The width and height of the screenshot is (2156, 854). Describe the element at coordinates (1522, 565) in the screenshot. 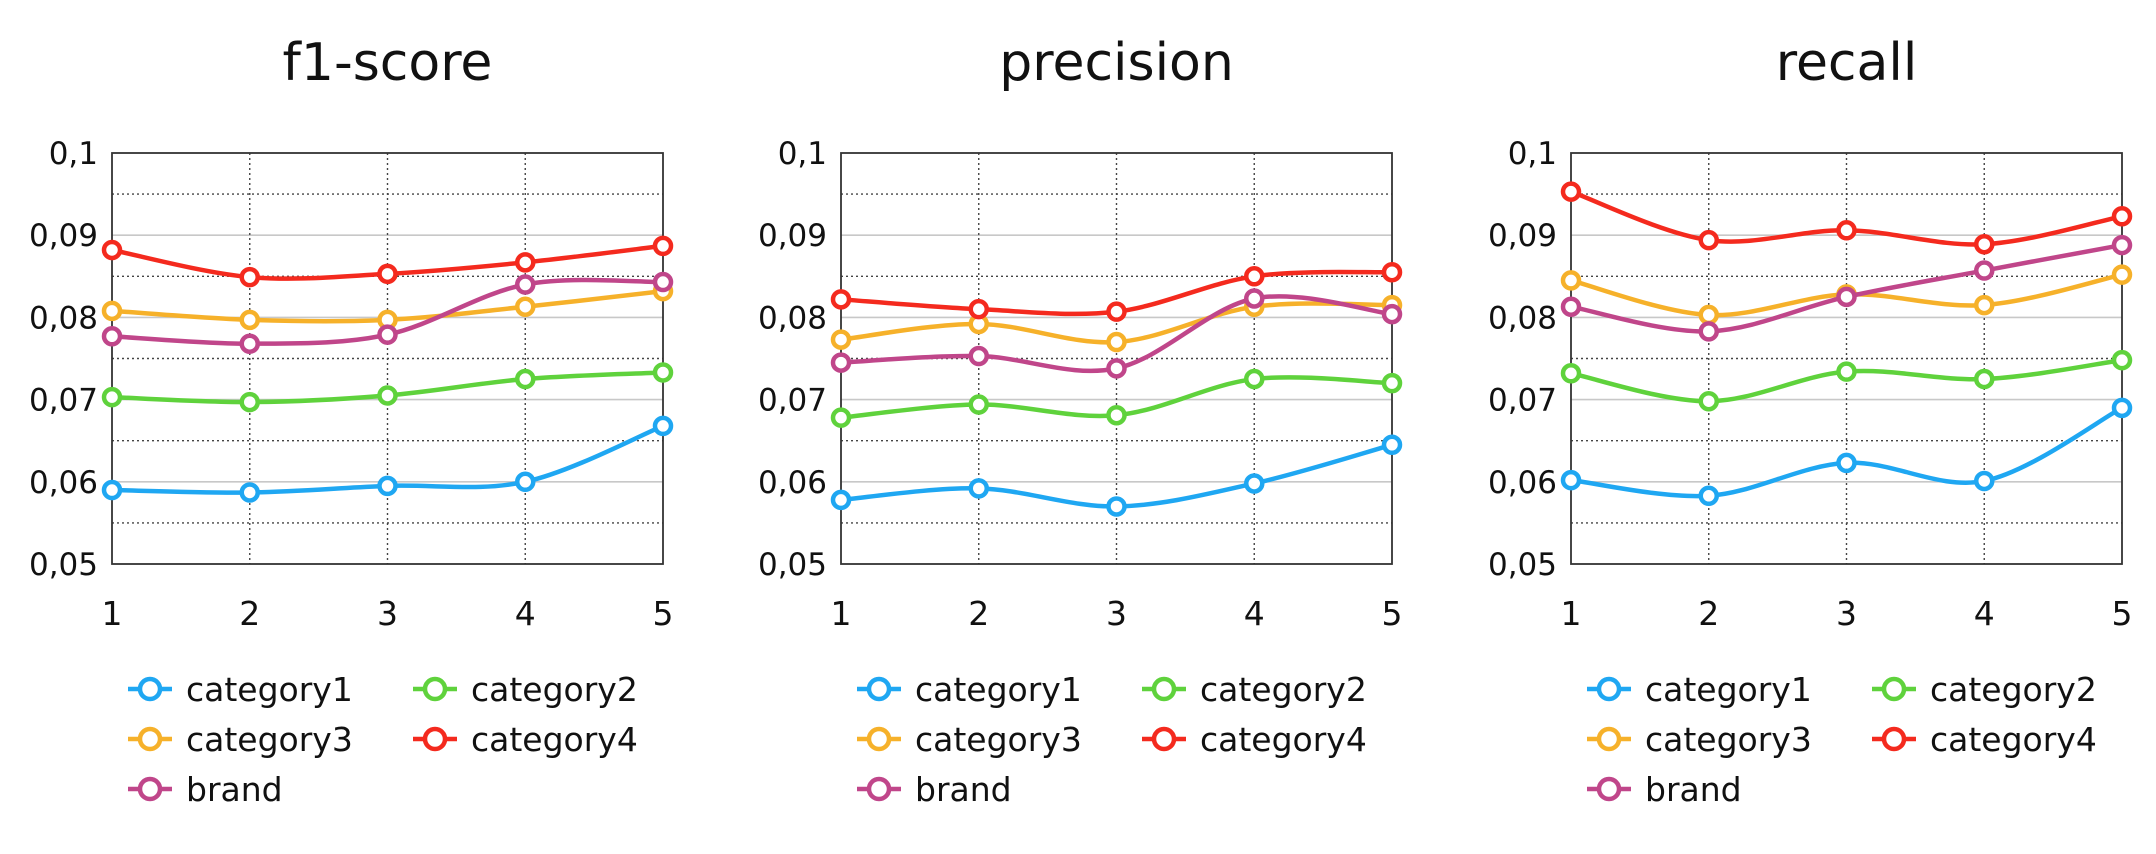

I see `y-tick-label: 0,05` at that location.